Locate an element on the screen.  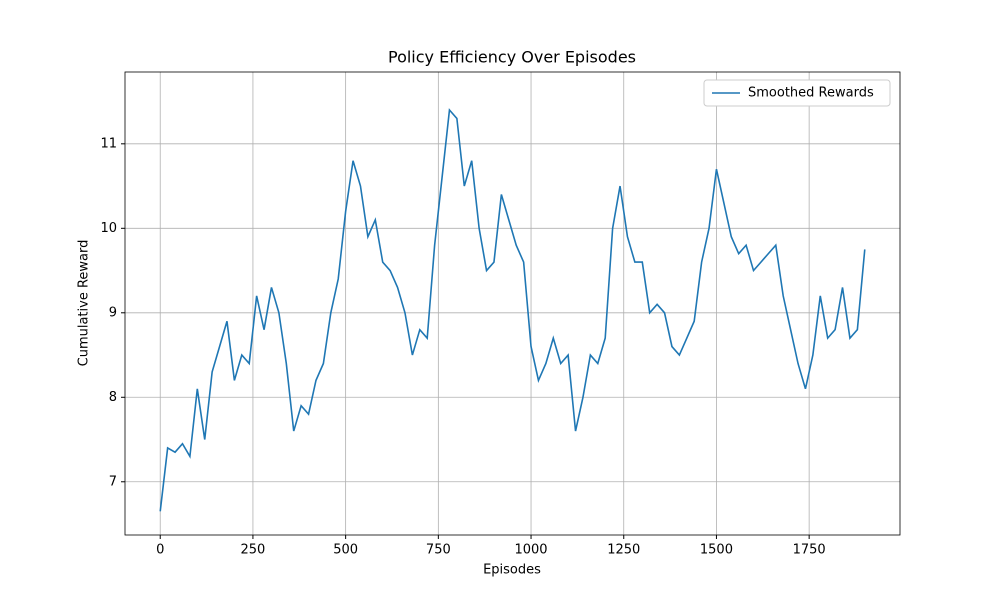
y-tick-label: 10 is located at coordinates (108, 228).